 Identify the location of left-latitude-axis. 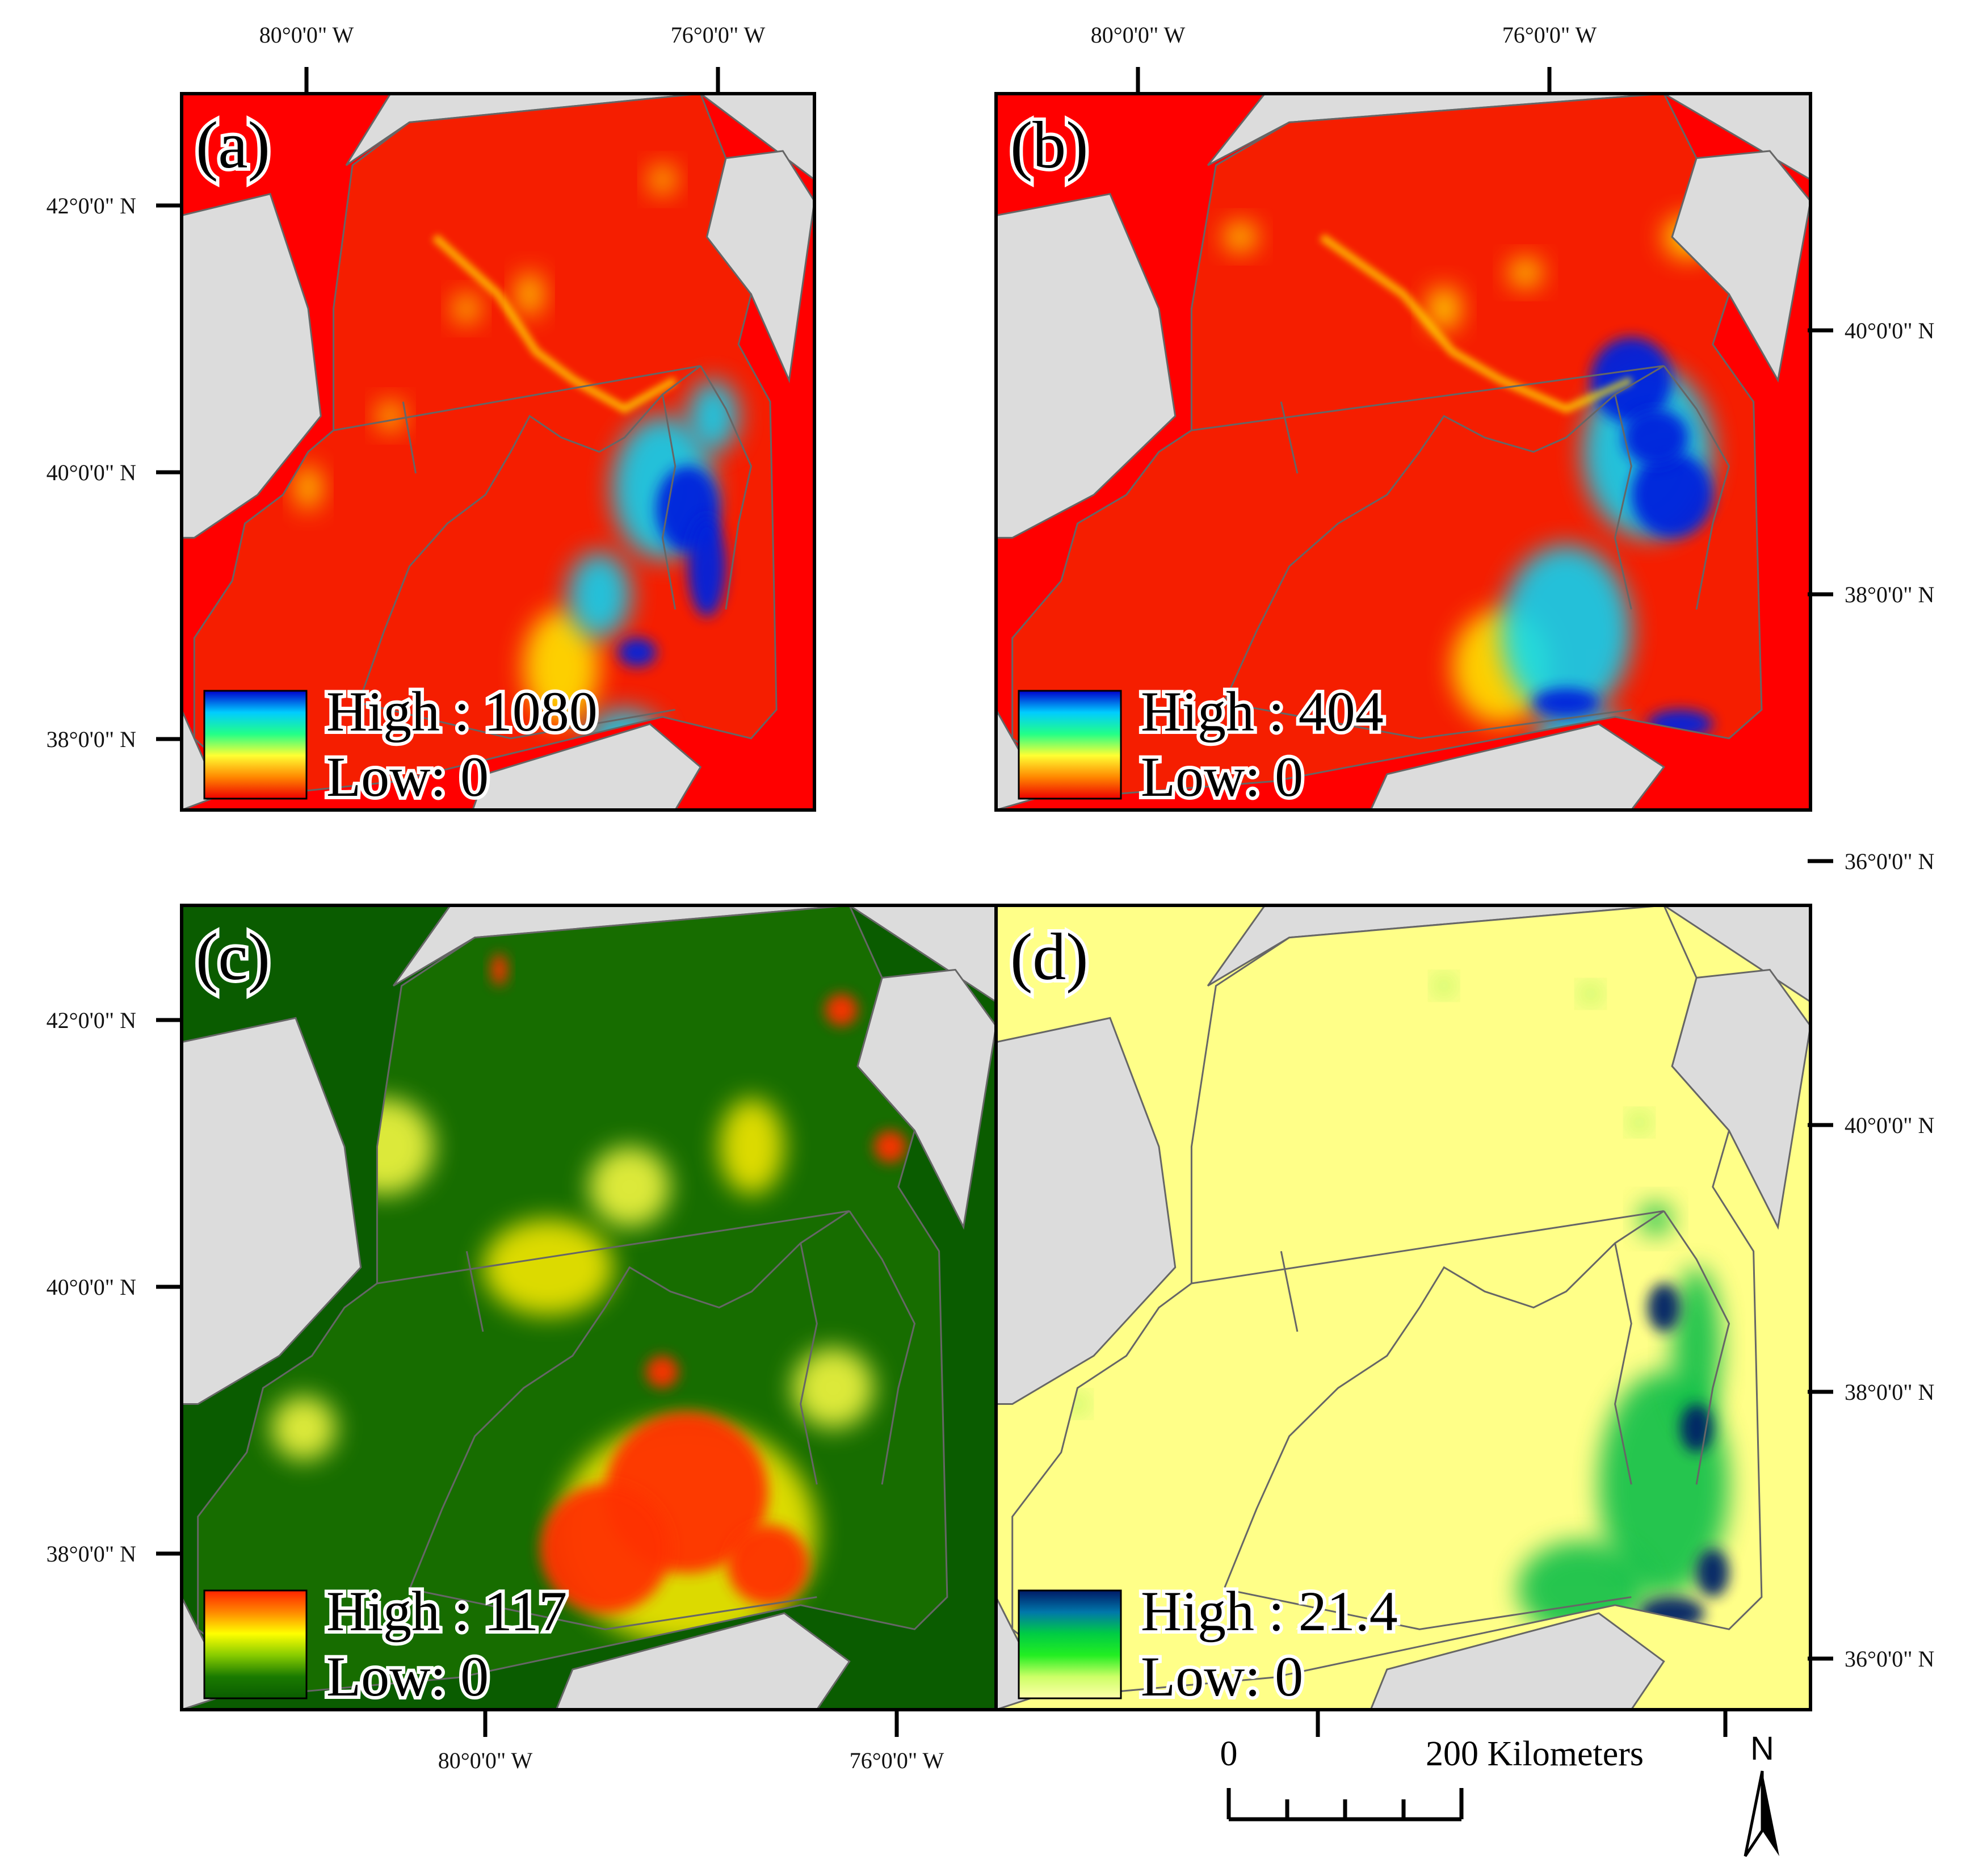
(169, 879).